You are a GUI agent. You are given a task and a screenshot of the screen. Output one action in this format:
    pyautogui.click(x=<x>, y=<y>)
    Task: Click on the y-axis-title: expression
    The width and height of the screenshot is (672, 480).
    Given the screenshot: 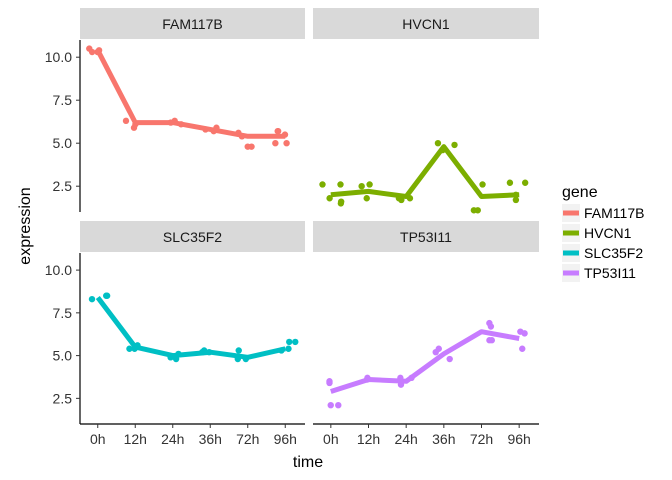 What is the action you would take?
    pyautogui.click(x=25, y=225)
    